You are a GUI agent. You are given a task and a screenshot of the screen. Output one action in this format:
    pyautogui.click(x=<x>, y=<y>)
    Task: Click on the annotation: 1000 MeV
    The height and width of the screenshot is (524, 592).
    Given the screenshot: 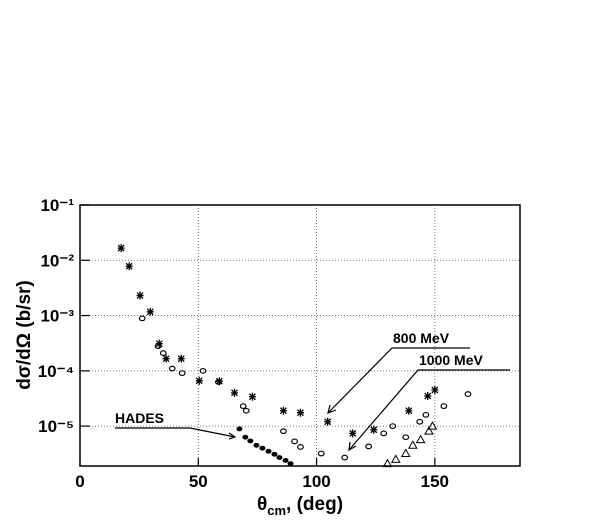 What is the action you would take?
    pyautogui.click(x=451, y=360)
    